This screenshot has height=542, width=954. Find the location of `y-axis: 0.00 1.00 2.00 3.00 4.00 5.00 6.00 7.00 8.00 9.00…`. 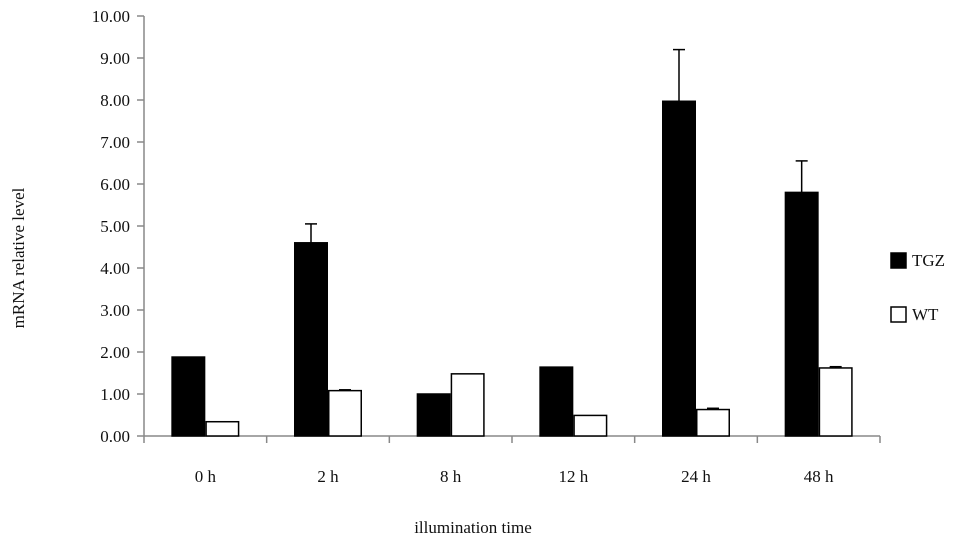

y-axis: 0.00 1.00 2.00 3.00 4.00 5.00 6.00 7.00 8.00 9.00… is located at coordinates (118, 226).